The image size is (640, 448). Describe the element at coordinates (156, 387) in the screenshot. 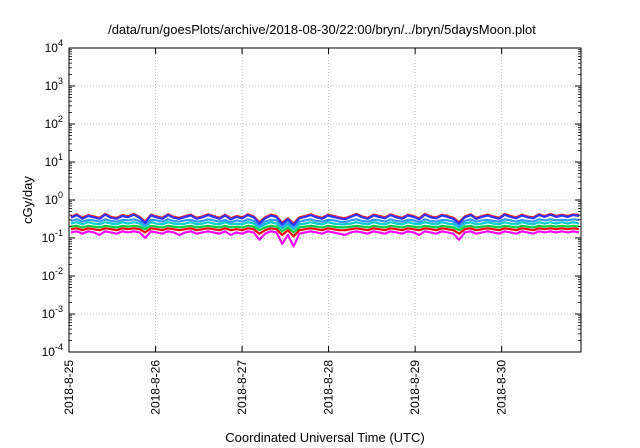

I see `x-tick-label: 2018-8-26` at that location.